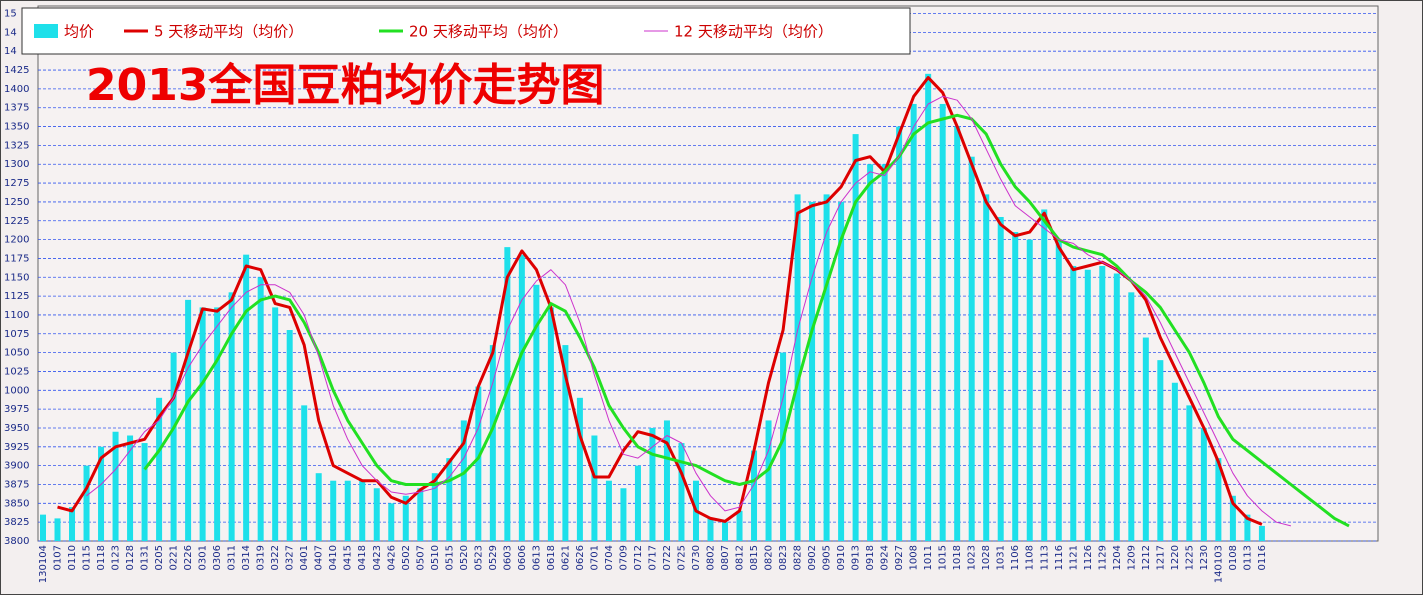  What do you see at coordinates (769, 557) in the screenshot?
I see `x-tick-label: 0820` at bounding box center [769, 557].